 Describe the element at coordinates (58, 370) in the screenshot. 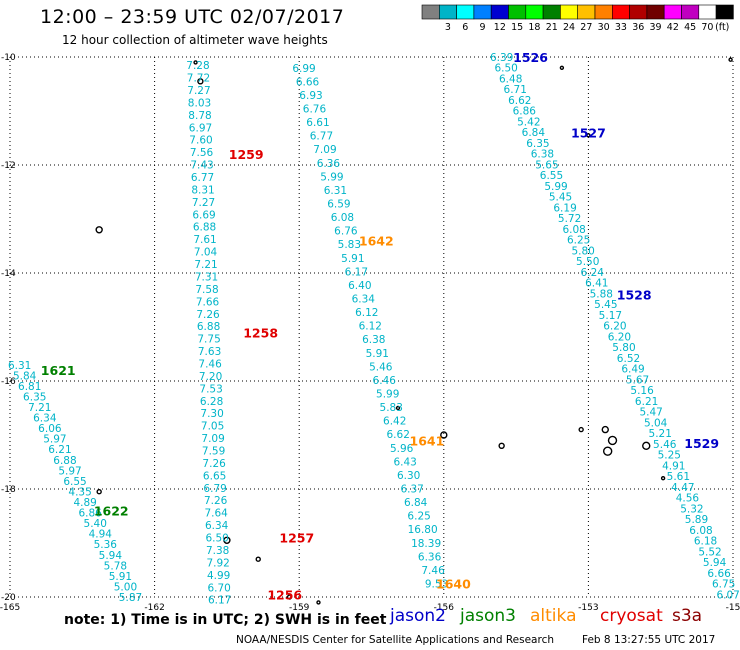

I see `pass-number: 1621` at that location.